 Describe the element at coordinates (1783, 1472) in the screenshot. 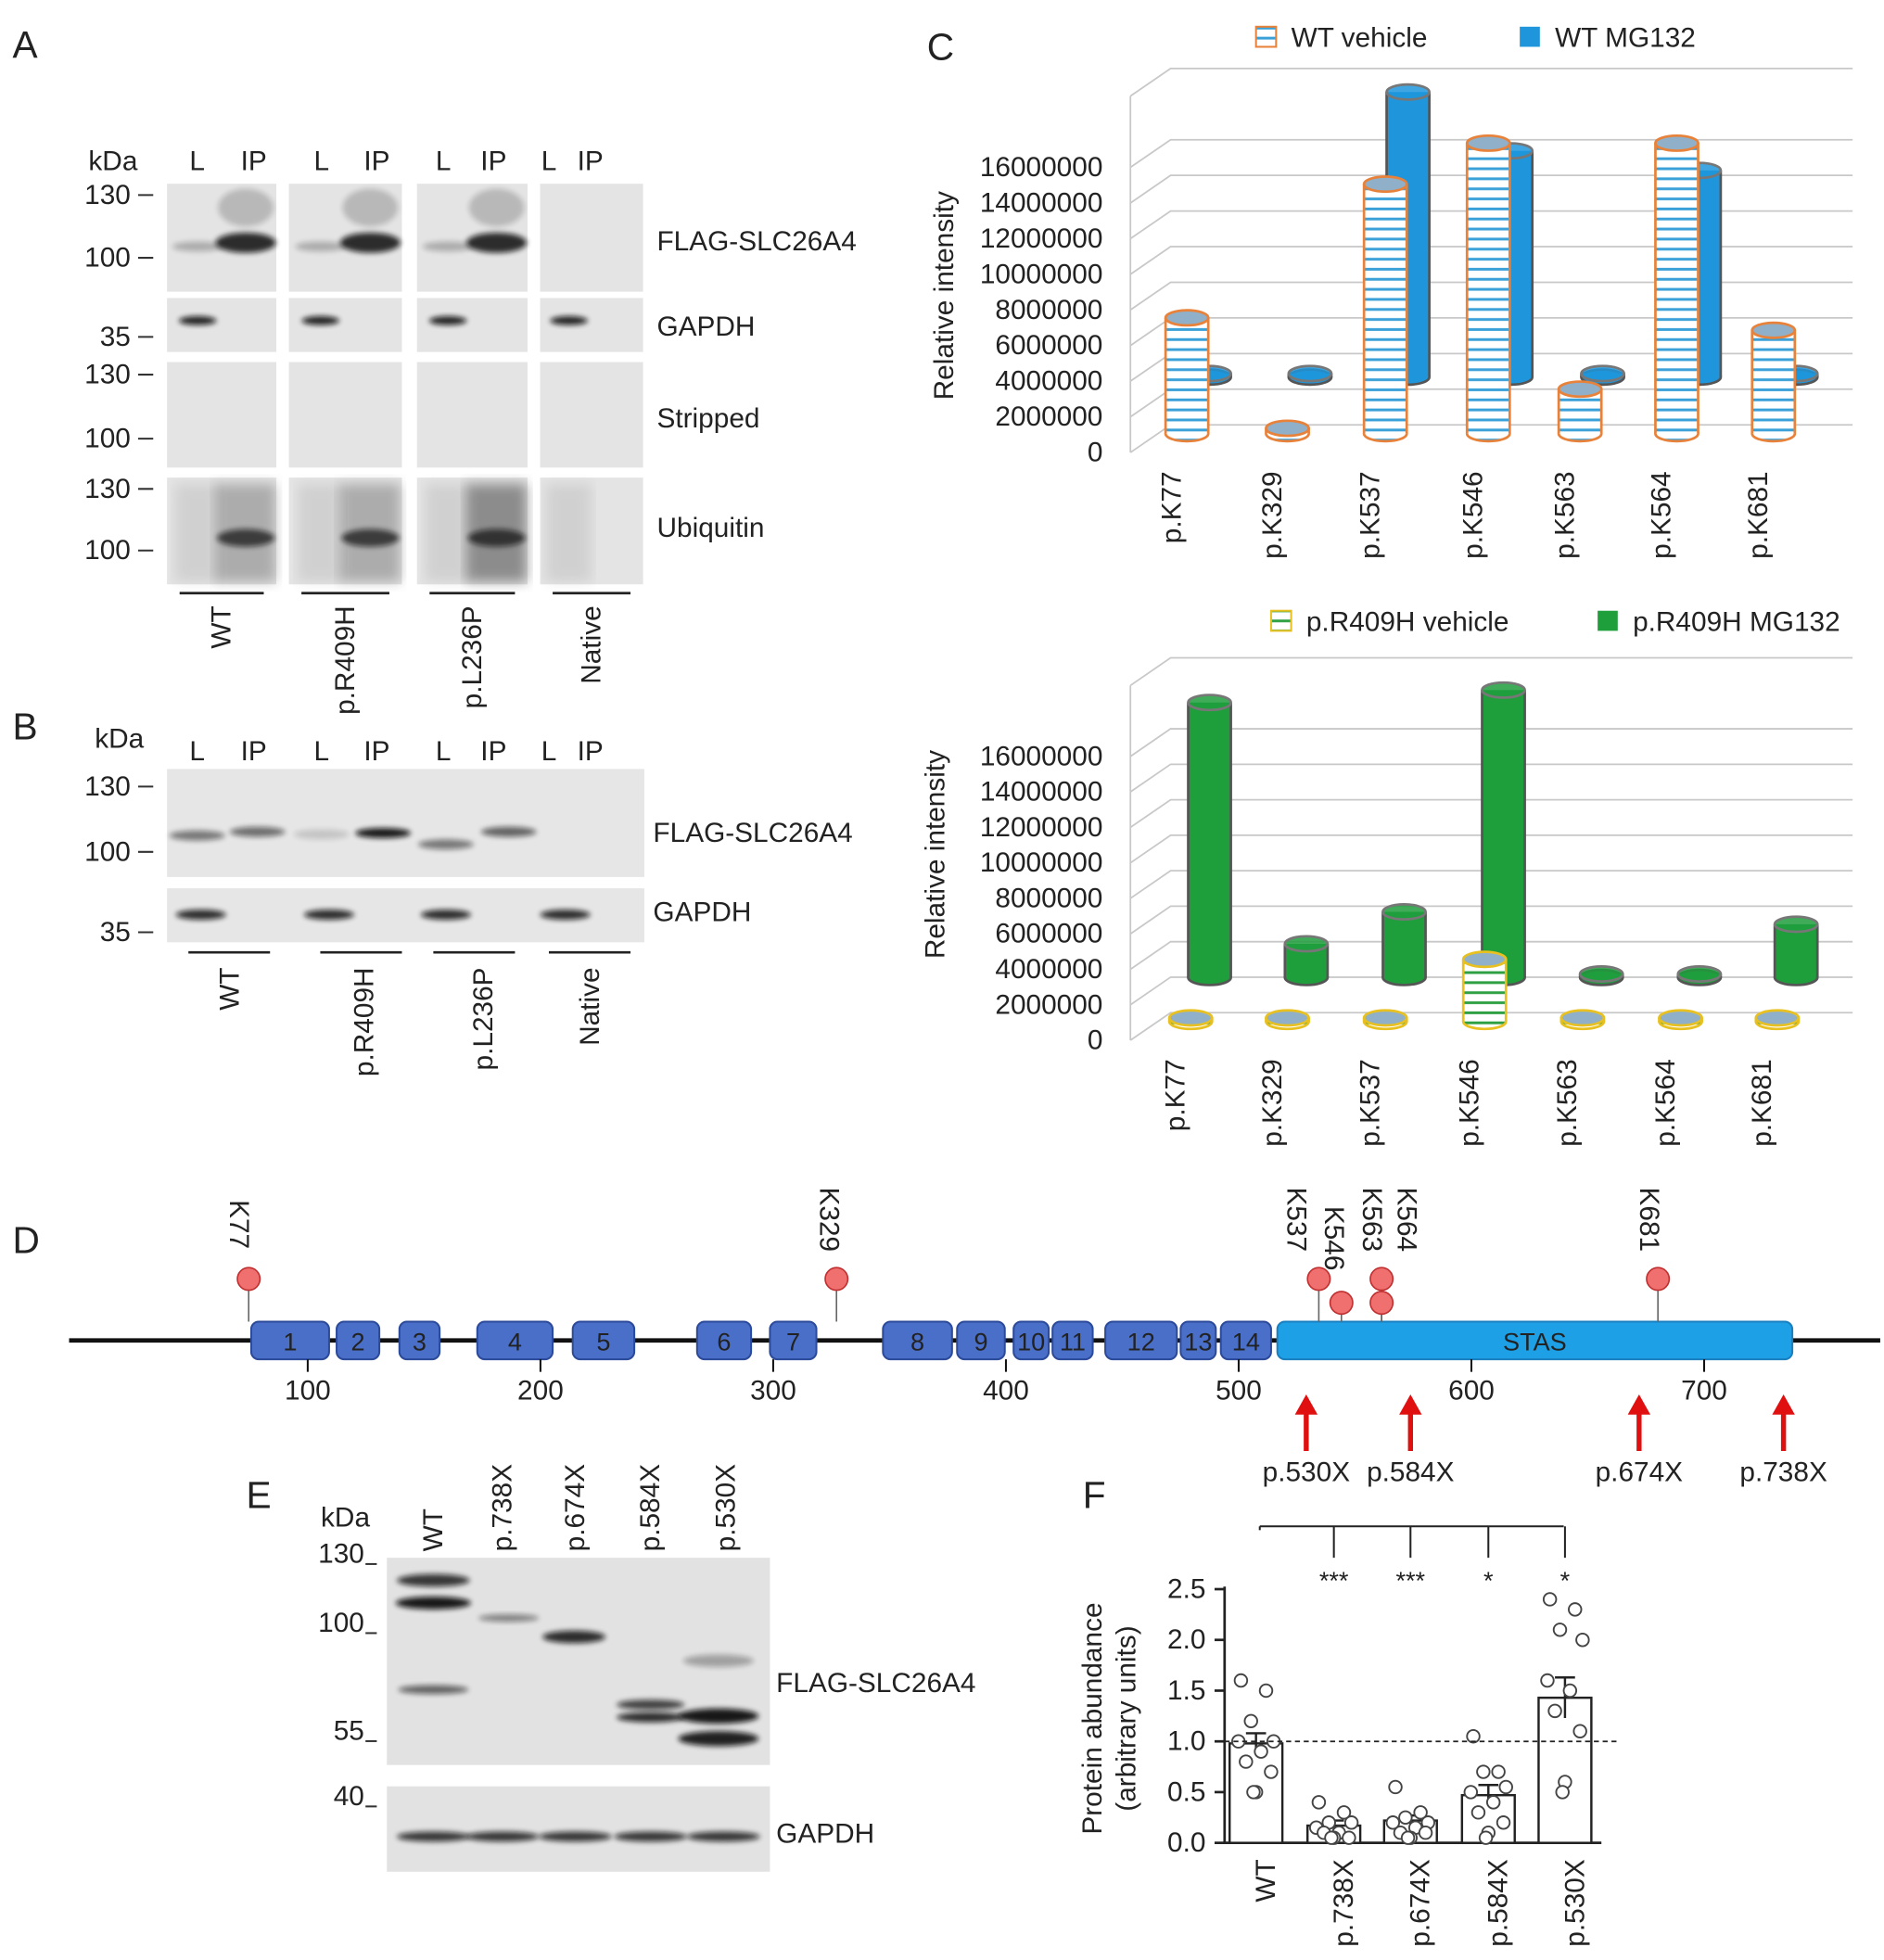

I see `truncation-label: p.738X` at that location.